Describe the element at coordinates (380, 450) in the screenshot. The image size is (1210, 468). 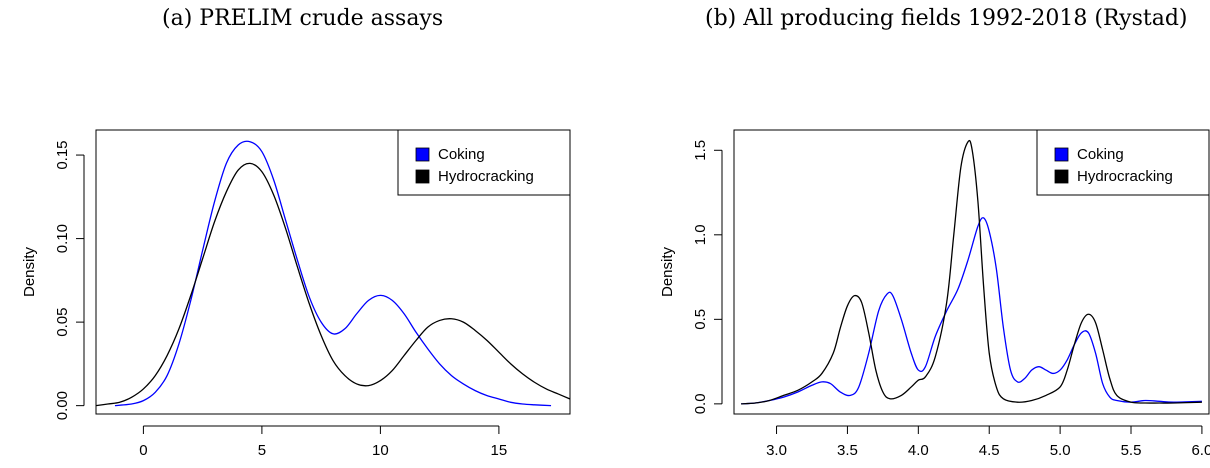
I see `x-tick-label: 10` at that location.